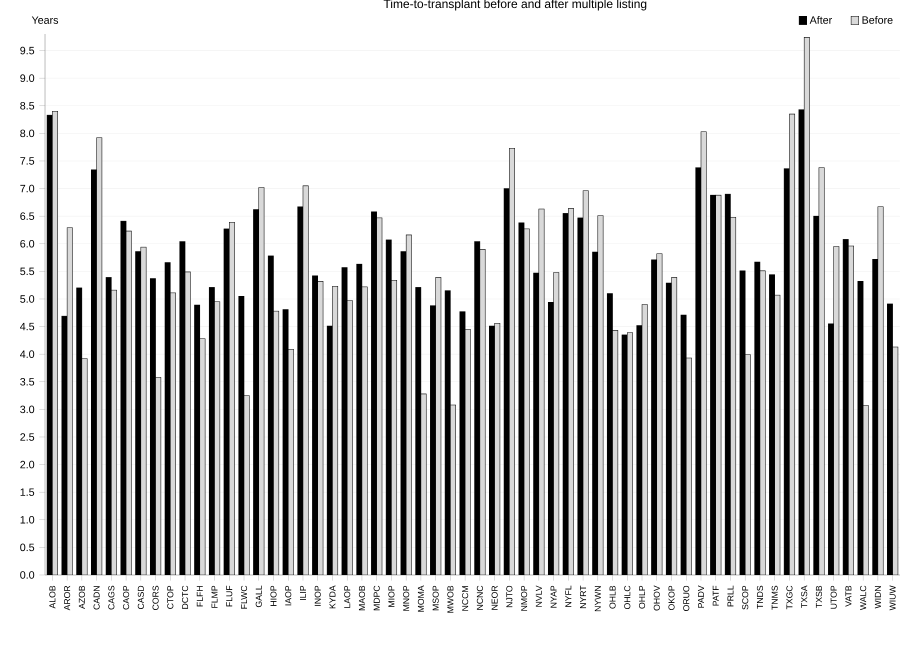 The width and height of the screenshot is (909, 663). What do you see at coordinates (27, 50) in the screenshot?
I see `y-tick-label: 9.5` at bounding box center [27, 50].